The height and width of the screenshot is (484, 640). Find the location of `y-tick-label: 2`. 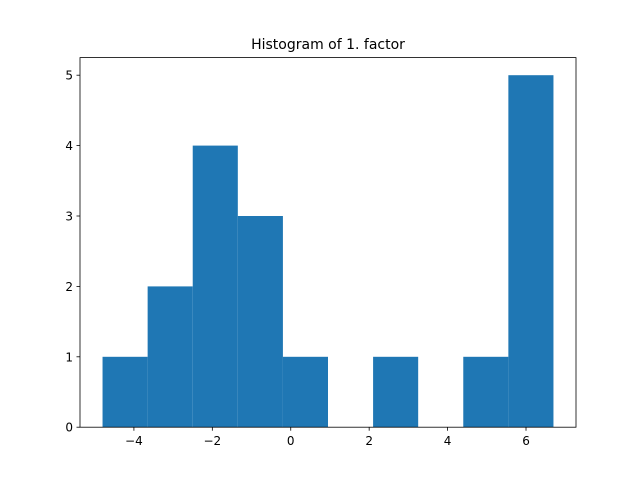

y-tick-label: 2 is located at coordinates (69, 287).